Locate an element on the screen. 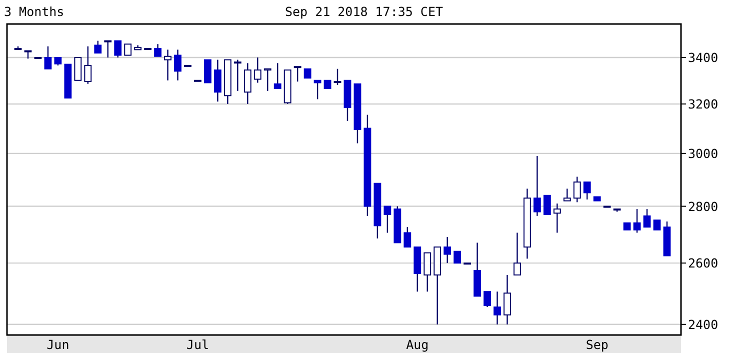 This screenshot has height=353, width=729. y-tick-label: 2600 is located at coordinates (703, 263).